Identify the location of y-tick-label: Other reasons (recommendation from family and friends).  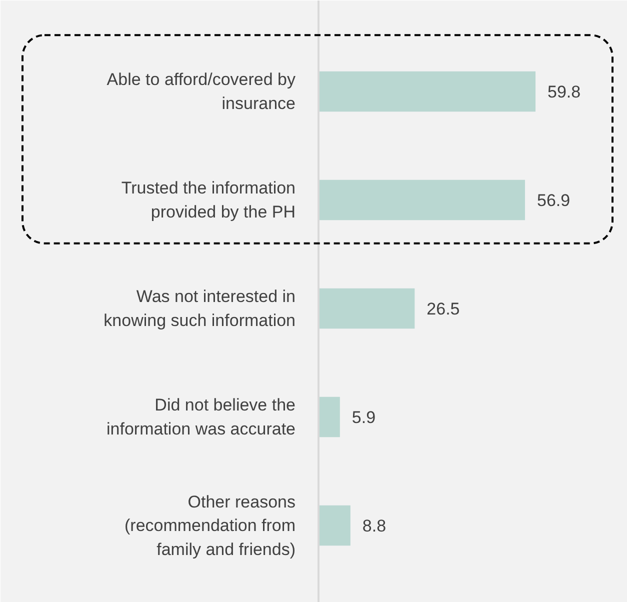
(210, 525).